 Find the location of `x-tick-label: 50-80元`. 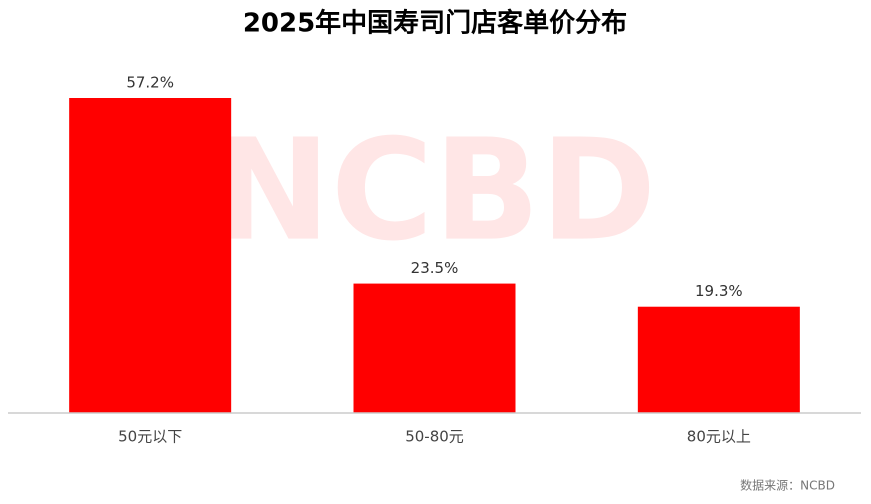

x-tick-label: 50-80元 is located at coordinates (434, 437).